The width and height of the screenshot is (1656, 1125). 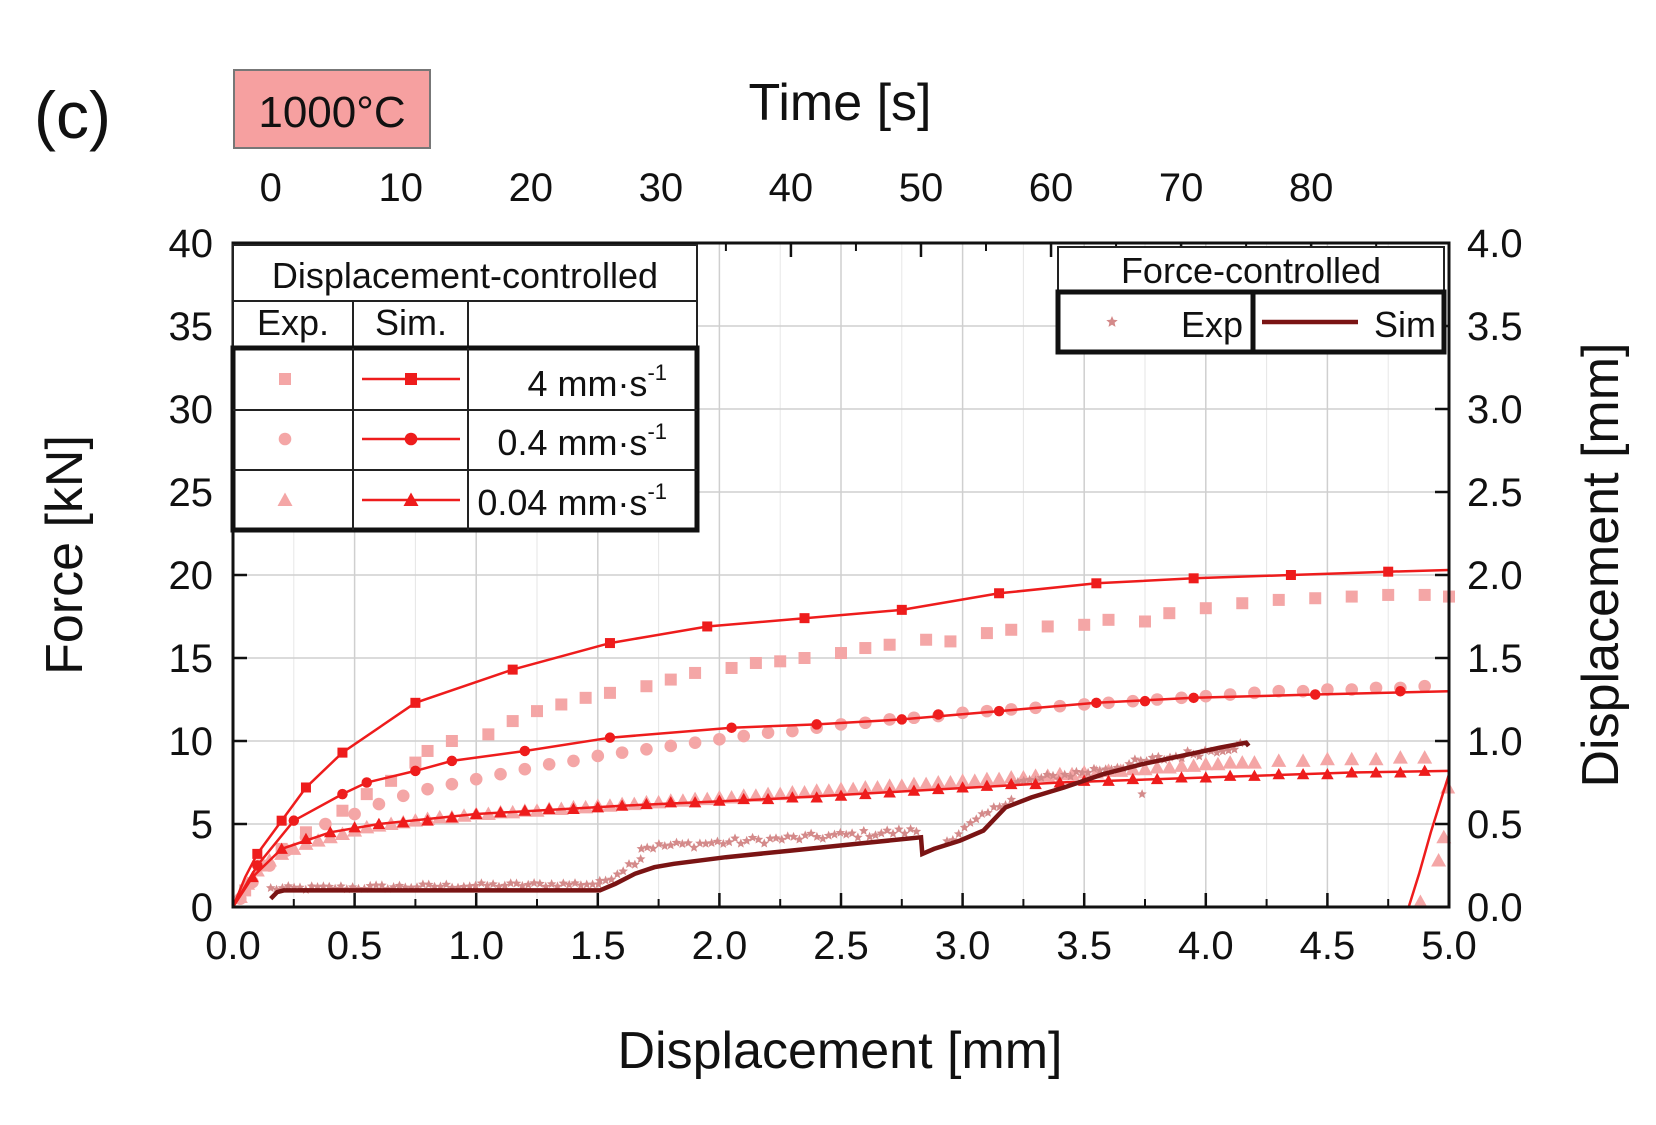 I want to click on y-tick-label: 20, so click(x=191, y=576).